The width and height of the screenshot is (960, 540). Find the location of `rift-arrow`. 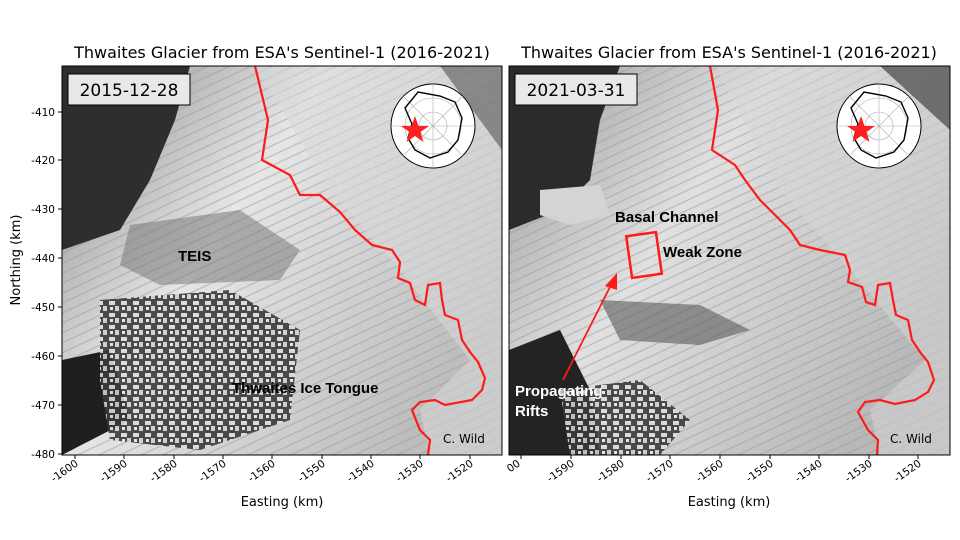

rift-arrow is located at coordinates (587, 331).